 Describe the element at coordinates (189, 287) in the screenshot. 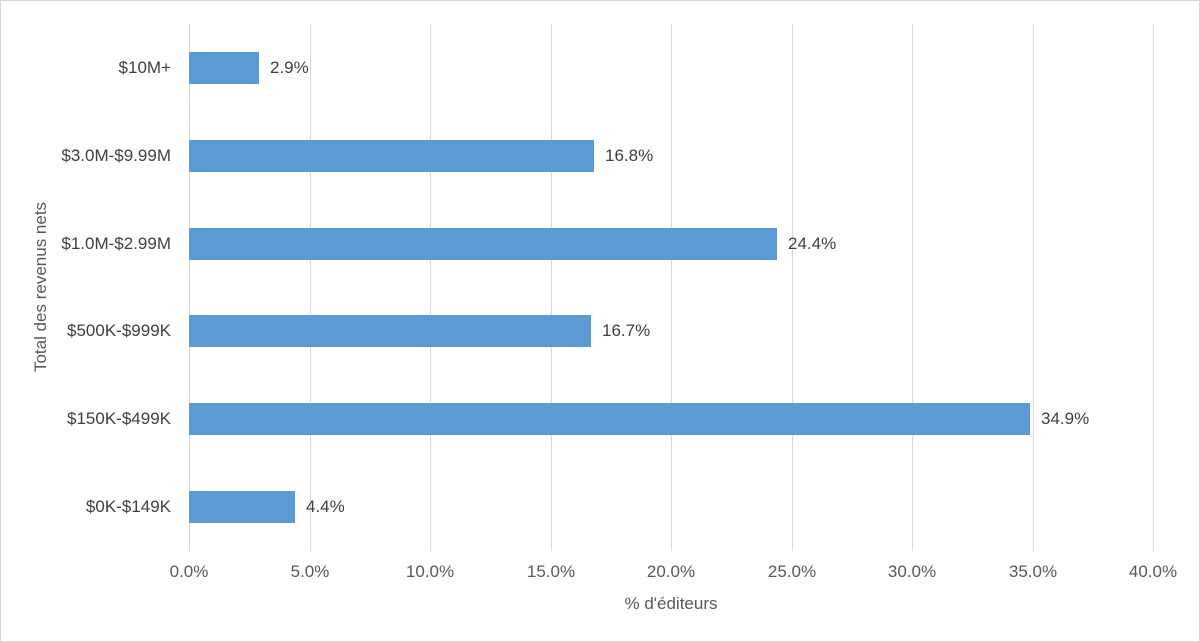

I see `y-axis-line` at that location.